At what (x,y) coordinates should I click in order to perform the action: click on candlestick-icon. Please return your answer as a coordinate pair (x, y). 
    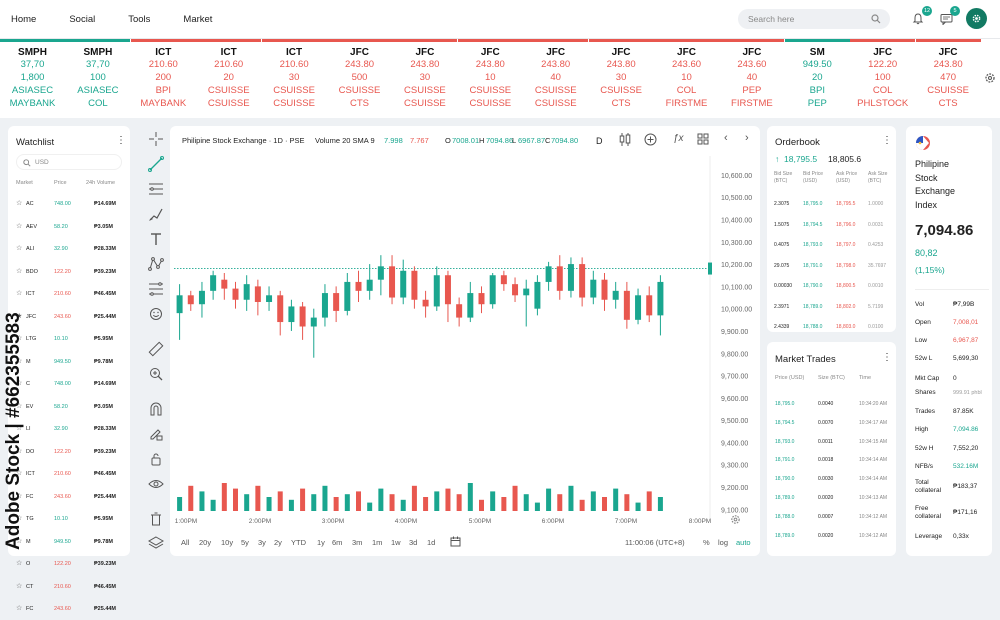
    Looking at the image, I should click on (625, 140).